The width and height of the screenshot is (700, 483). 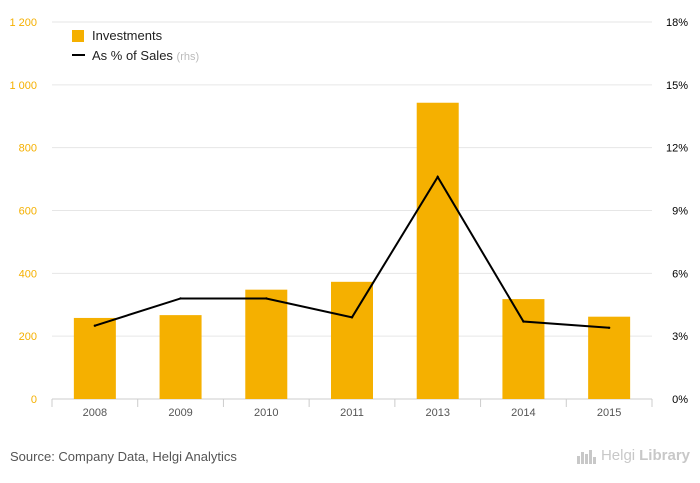 I want to click on line-point-2013, so click(x=437, y=177).